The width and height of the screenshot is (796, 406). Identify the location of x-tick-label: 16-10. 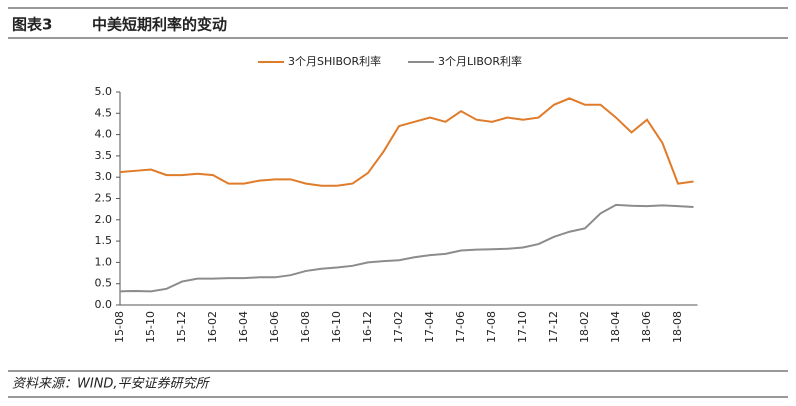
(336, 327).